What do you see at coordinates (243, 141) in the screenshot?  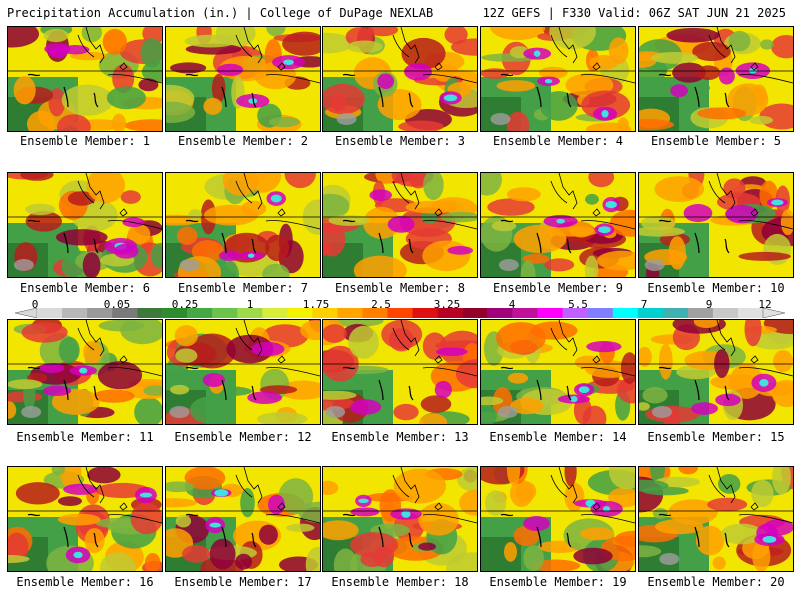 I see `member-caption: Ensemble Member: 2` at bounding box center [243, 141].